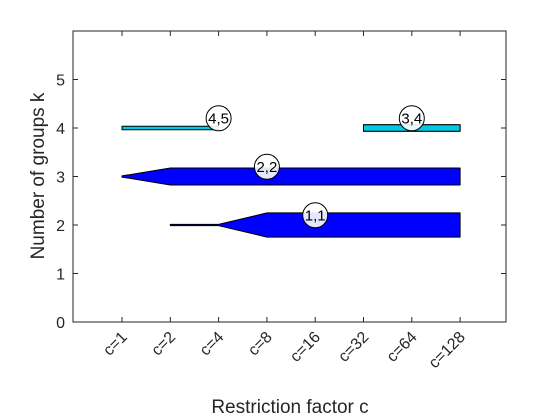  I want to click on annotation-label: 3,4, so click(411, 118).